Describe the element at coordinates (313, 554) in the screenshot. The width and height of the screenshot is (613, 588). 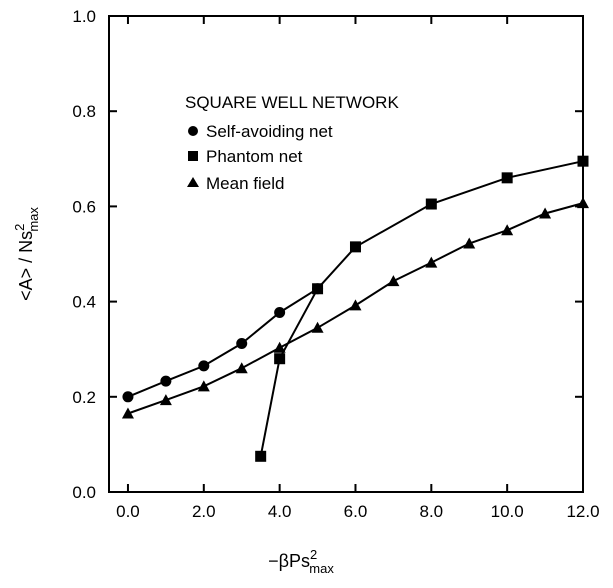
I see `x-axis-title-sup: 2` at that location.